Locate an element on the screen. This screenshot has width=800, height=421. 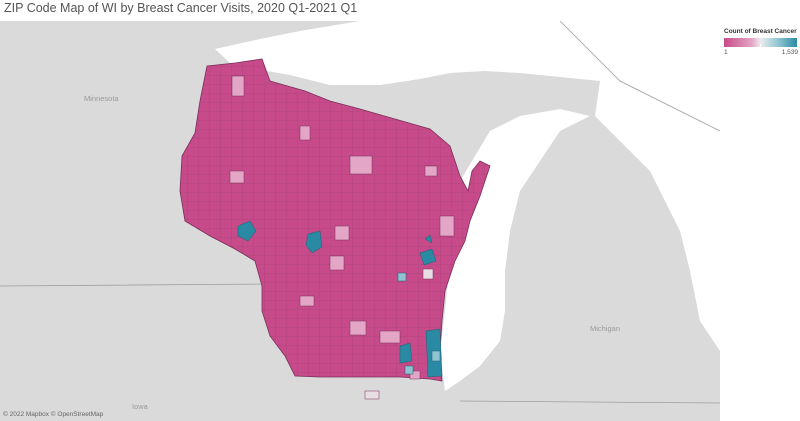
legend-min-value: 1 is located at coordinates (726, 52).